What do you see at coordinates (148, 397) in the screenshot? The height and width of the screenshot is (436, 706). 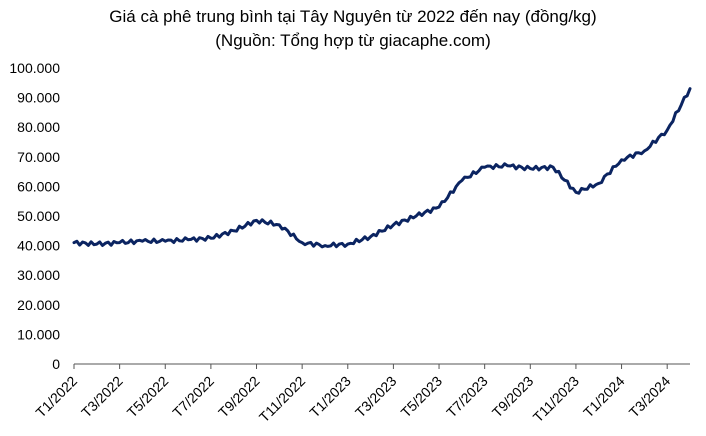 I see `x-tick-label: T5/2022` at bounding box center [148, 397].